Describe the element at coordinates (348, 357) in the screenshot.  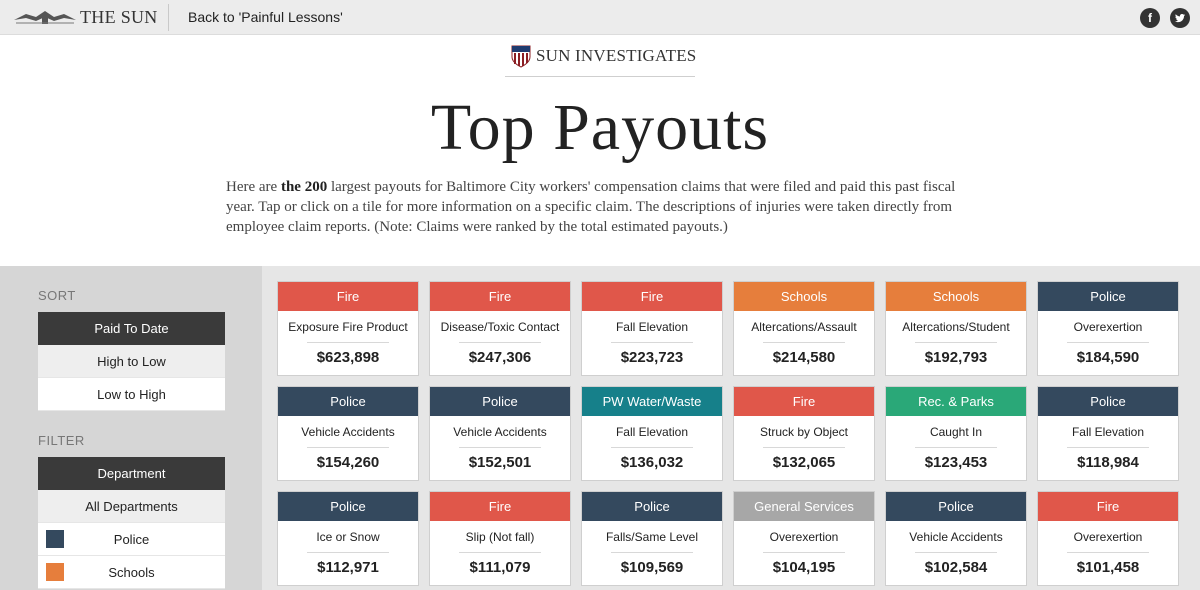
I see `tile-amount: $623,898` at that location.